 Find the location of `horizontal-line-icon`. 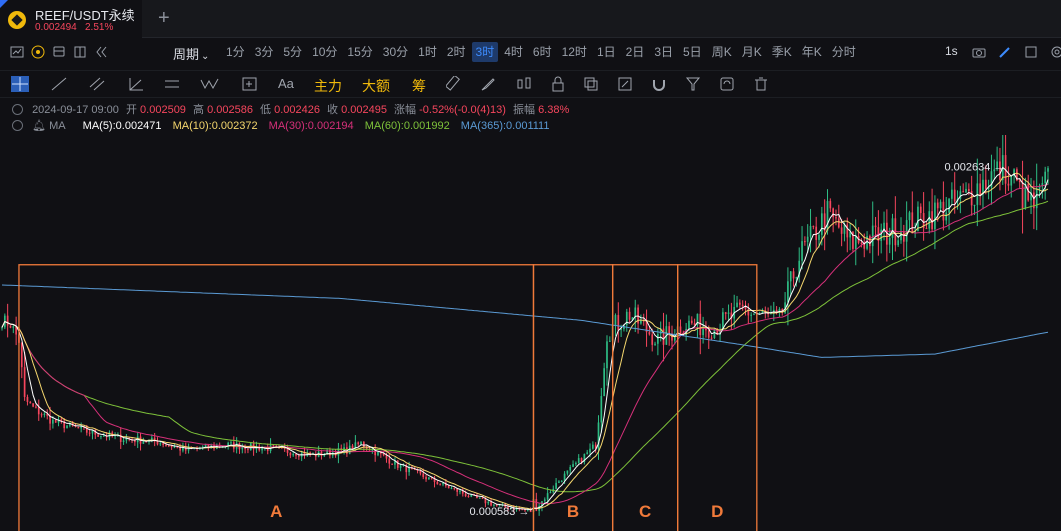

horizontal-line-icon is located at coordinates (172, 85).